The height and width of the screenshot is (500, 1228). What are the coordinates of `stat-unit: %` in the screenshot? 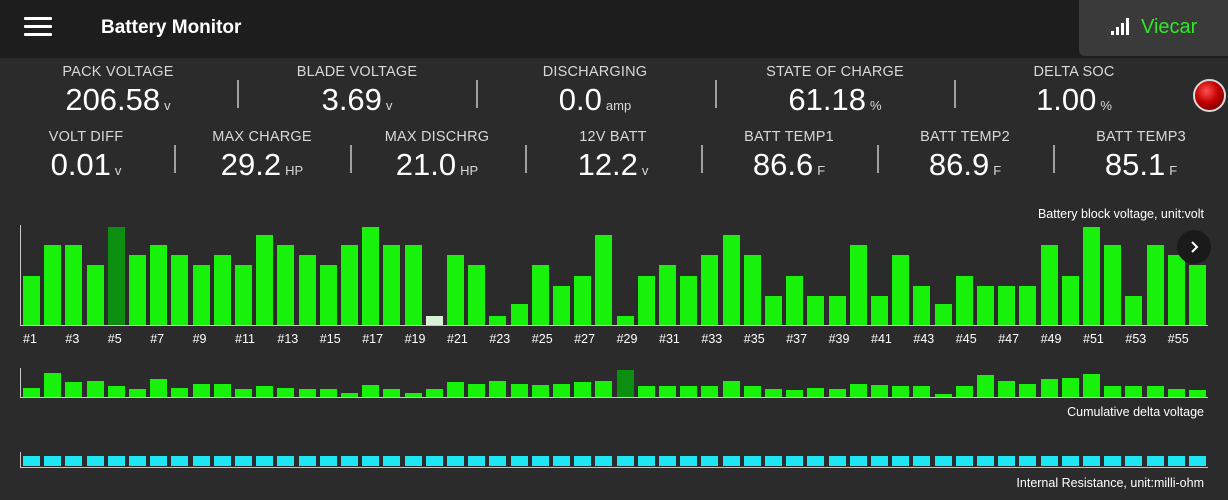 It's located at (876, 105).